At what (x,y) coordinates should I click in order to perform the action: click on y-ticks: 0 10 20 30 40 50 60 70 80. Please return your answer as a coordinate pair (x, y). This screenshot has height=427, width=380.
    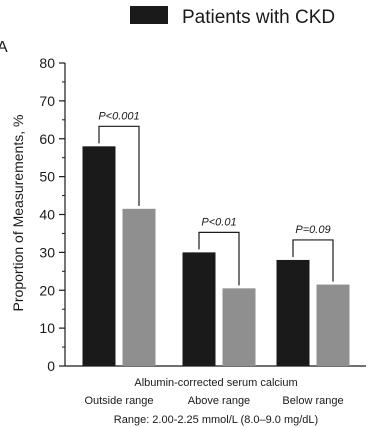
    Looking at the image, I should click on (52, 214).